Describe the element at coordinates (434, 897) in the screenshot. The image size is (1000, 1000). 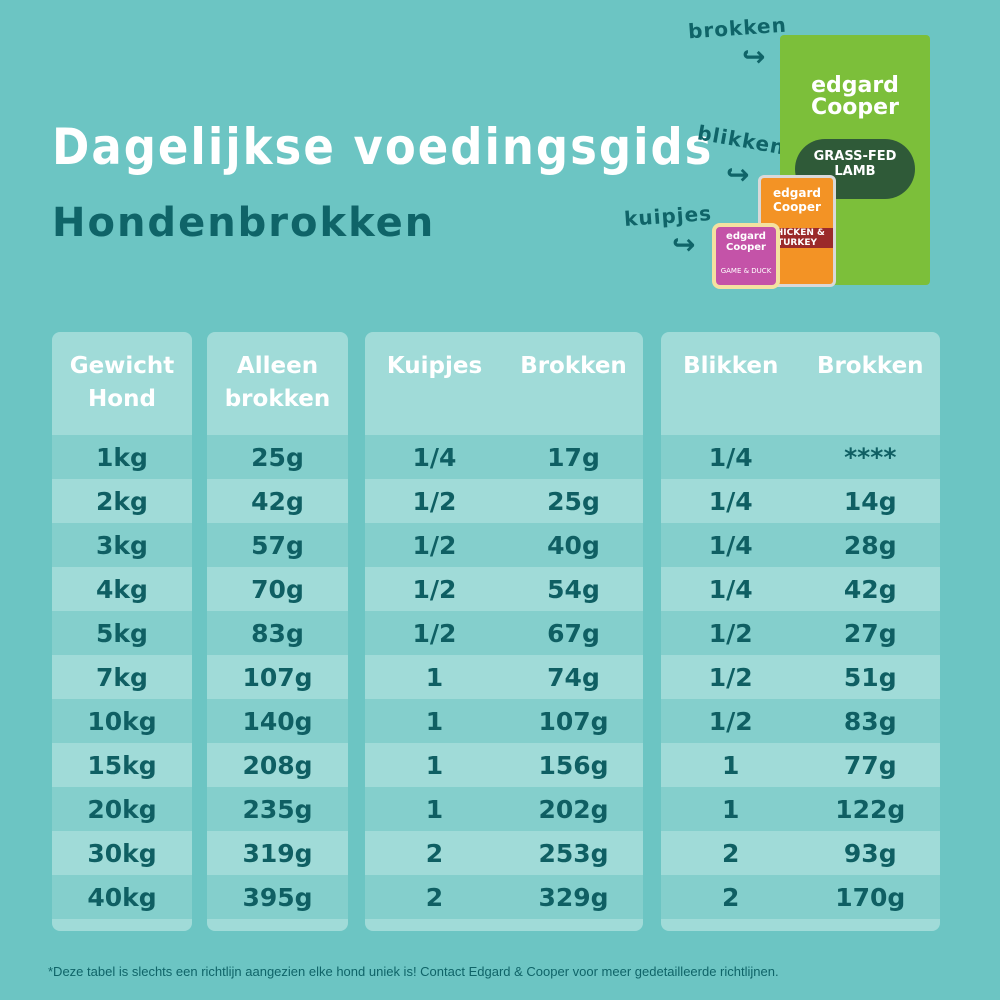
I see `cell-kuipjes: 2` at that location.